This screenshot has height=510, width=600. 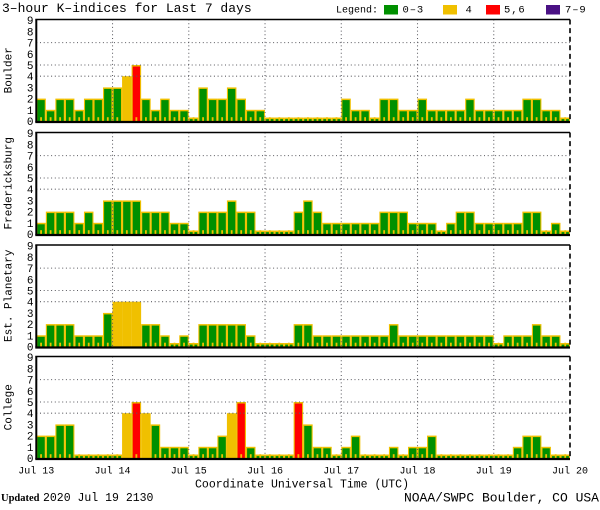 What do you see at coordinates (494, 472) in the screenshot?
I see `svg-text: Jul 19` at bounding box center [494, 472].